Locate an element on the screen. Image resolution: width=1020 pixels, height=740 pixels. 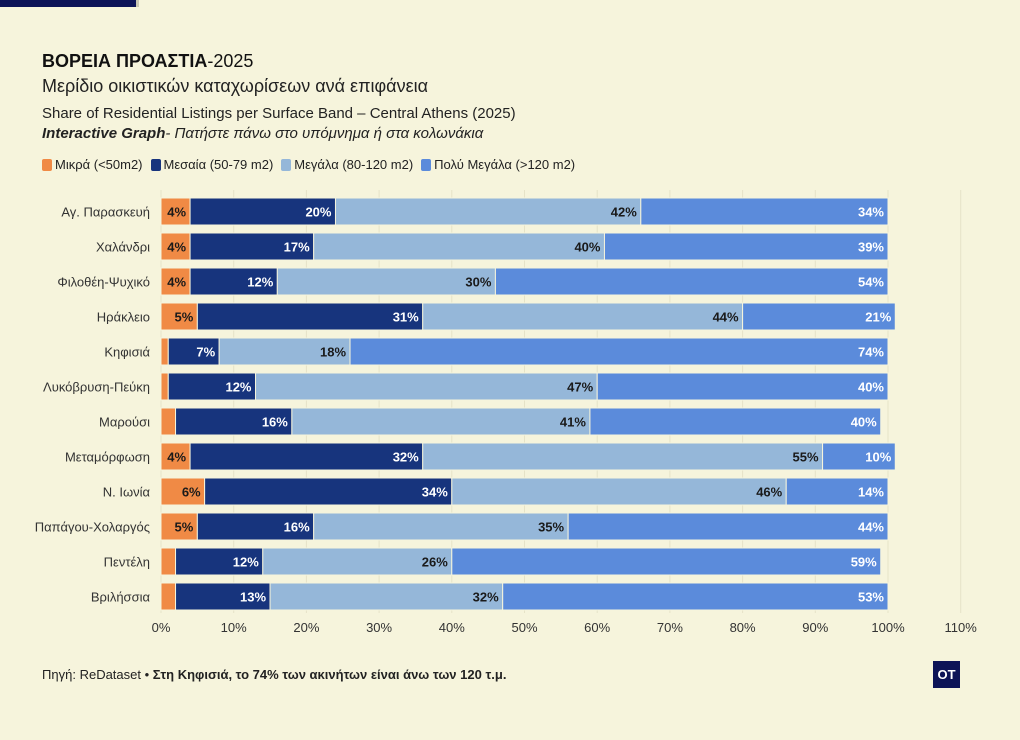
data-label: 44% is located at coordinates (871, 527).